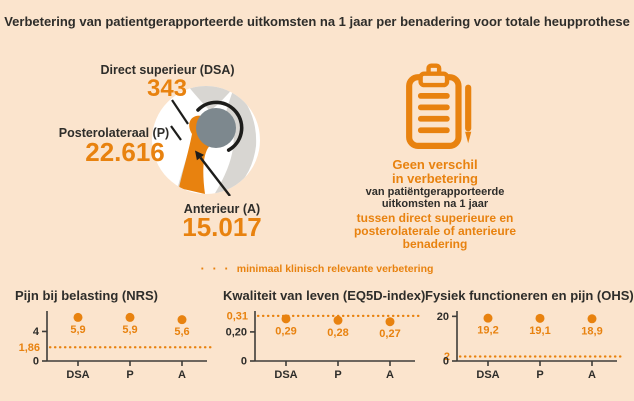  Describe the element at coordinates (435, 192) in the screenshot. I see `conclusion-body-line1: van patiëntgerapporteerde` at that location.